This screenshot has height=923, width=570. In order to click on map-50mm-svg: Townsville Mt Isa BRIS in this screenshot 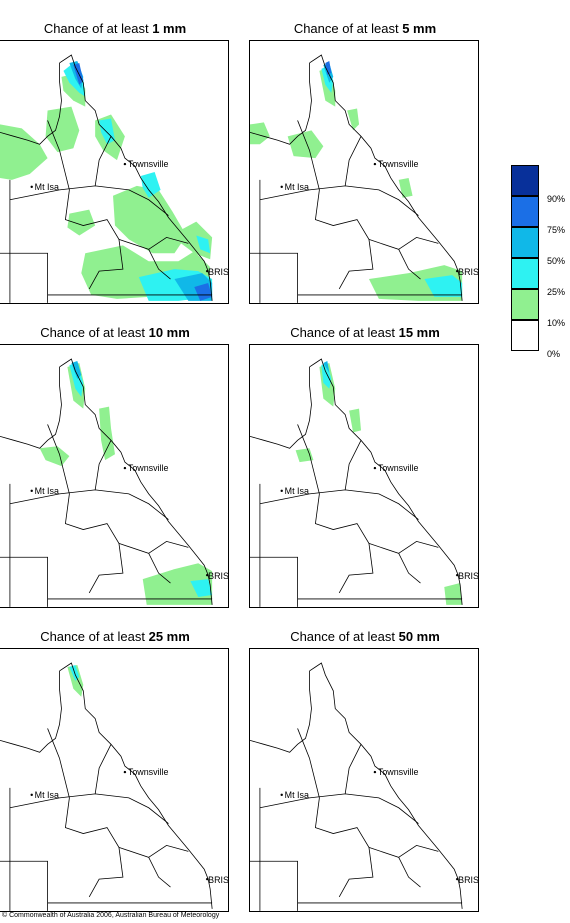, I will do `click(364, 786)`.